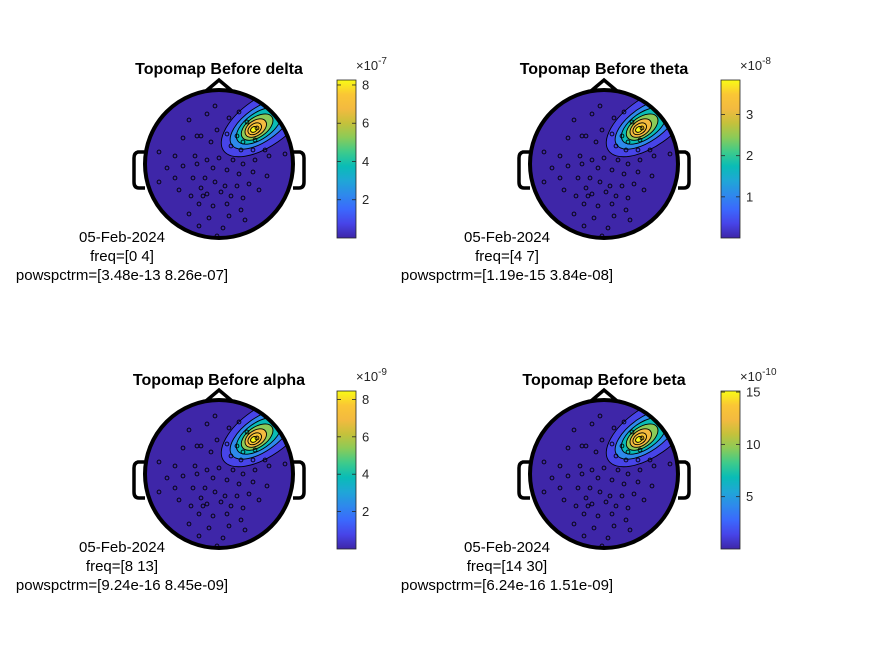 The height and width of the screenshot is (656, 875). I want to click on scalp-map, so click(604, 158).